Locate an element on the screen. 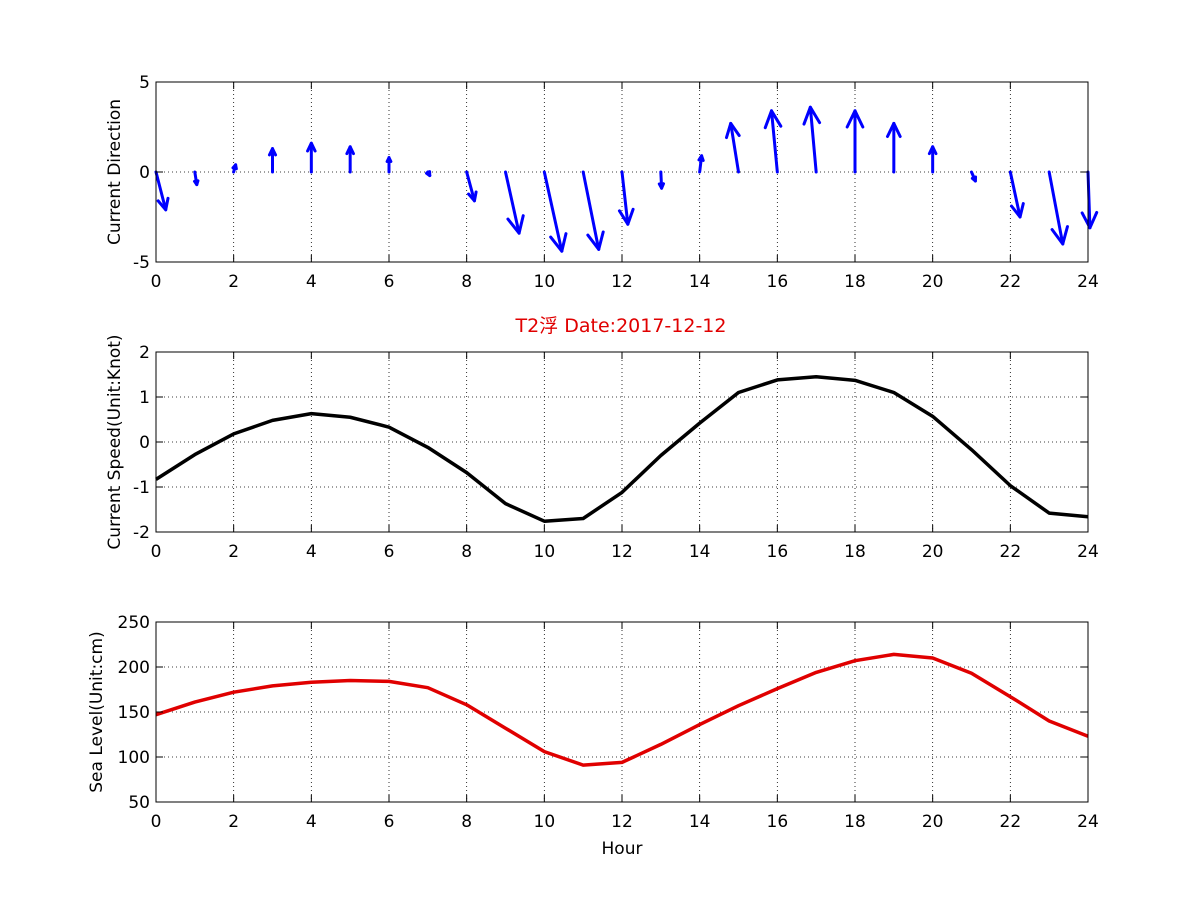  x-axis-label: Hour is located at coordinates (622, 849).